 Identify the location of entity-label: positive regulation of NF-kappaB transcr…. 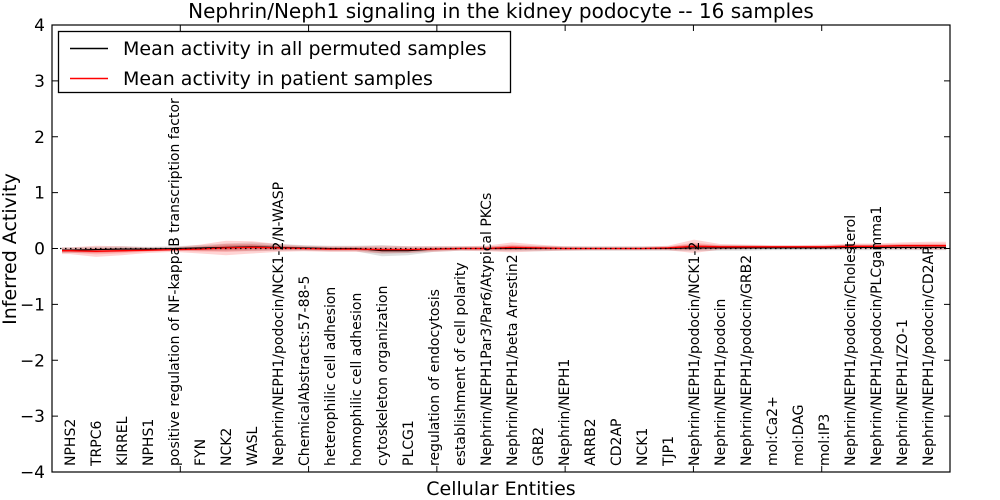
(175, 275).